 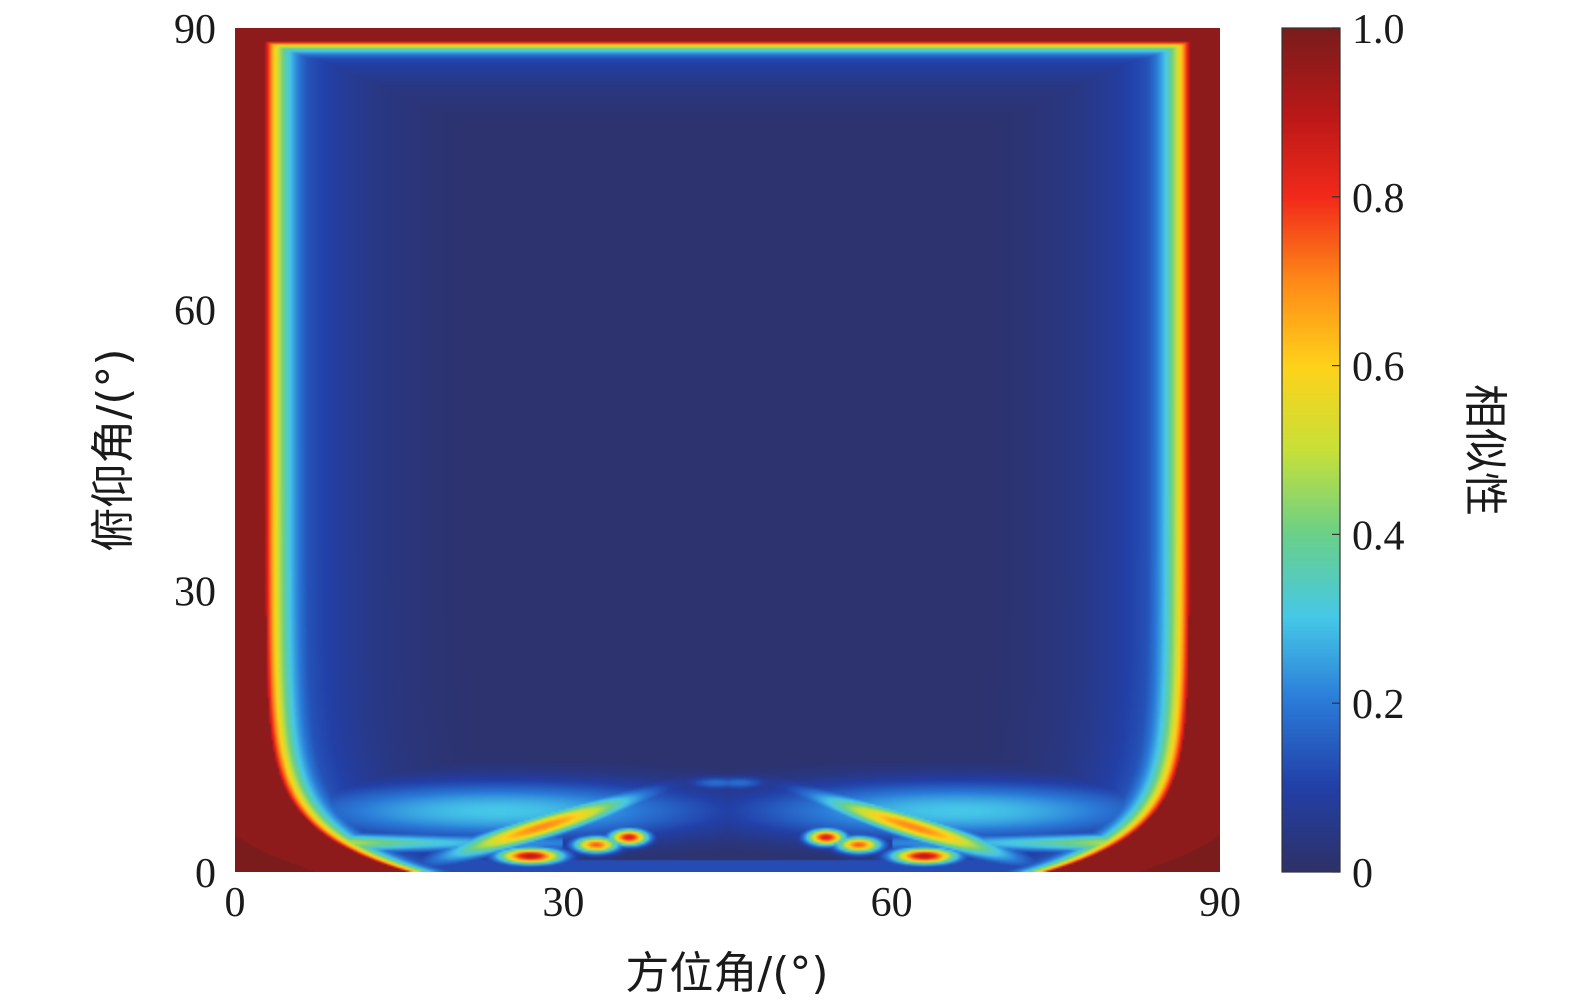 I want to click on x-tick-label: 0, so click(x=235, y=903).